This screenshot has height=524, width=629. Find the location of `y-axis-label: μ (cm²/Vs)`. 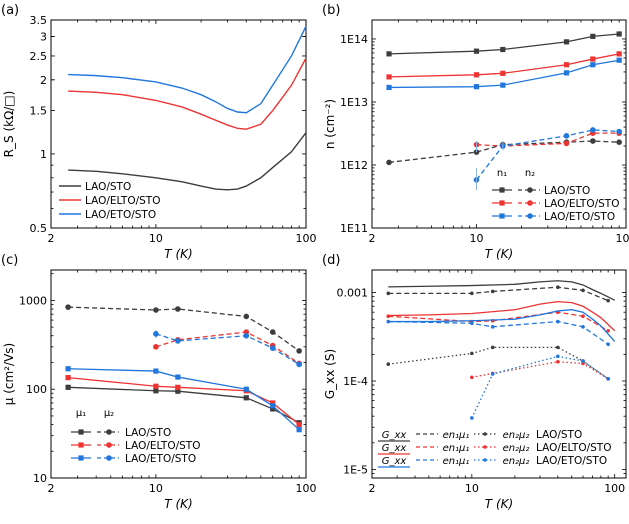

y-axis-label: μ (cm²/Vs) is located at coordinates (9, 374).